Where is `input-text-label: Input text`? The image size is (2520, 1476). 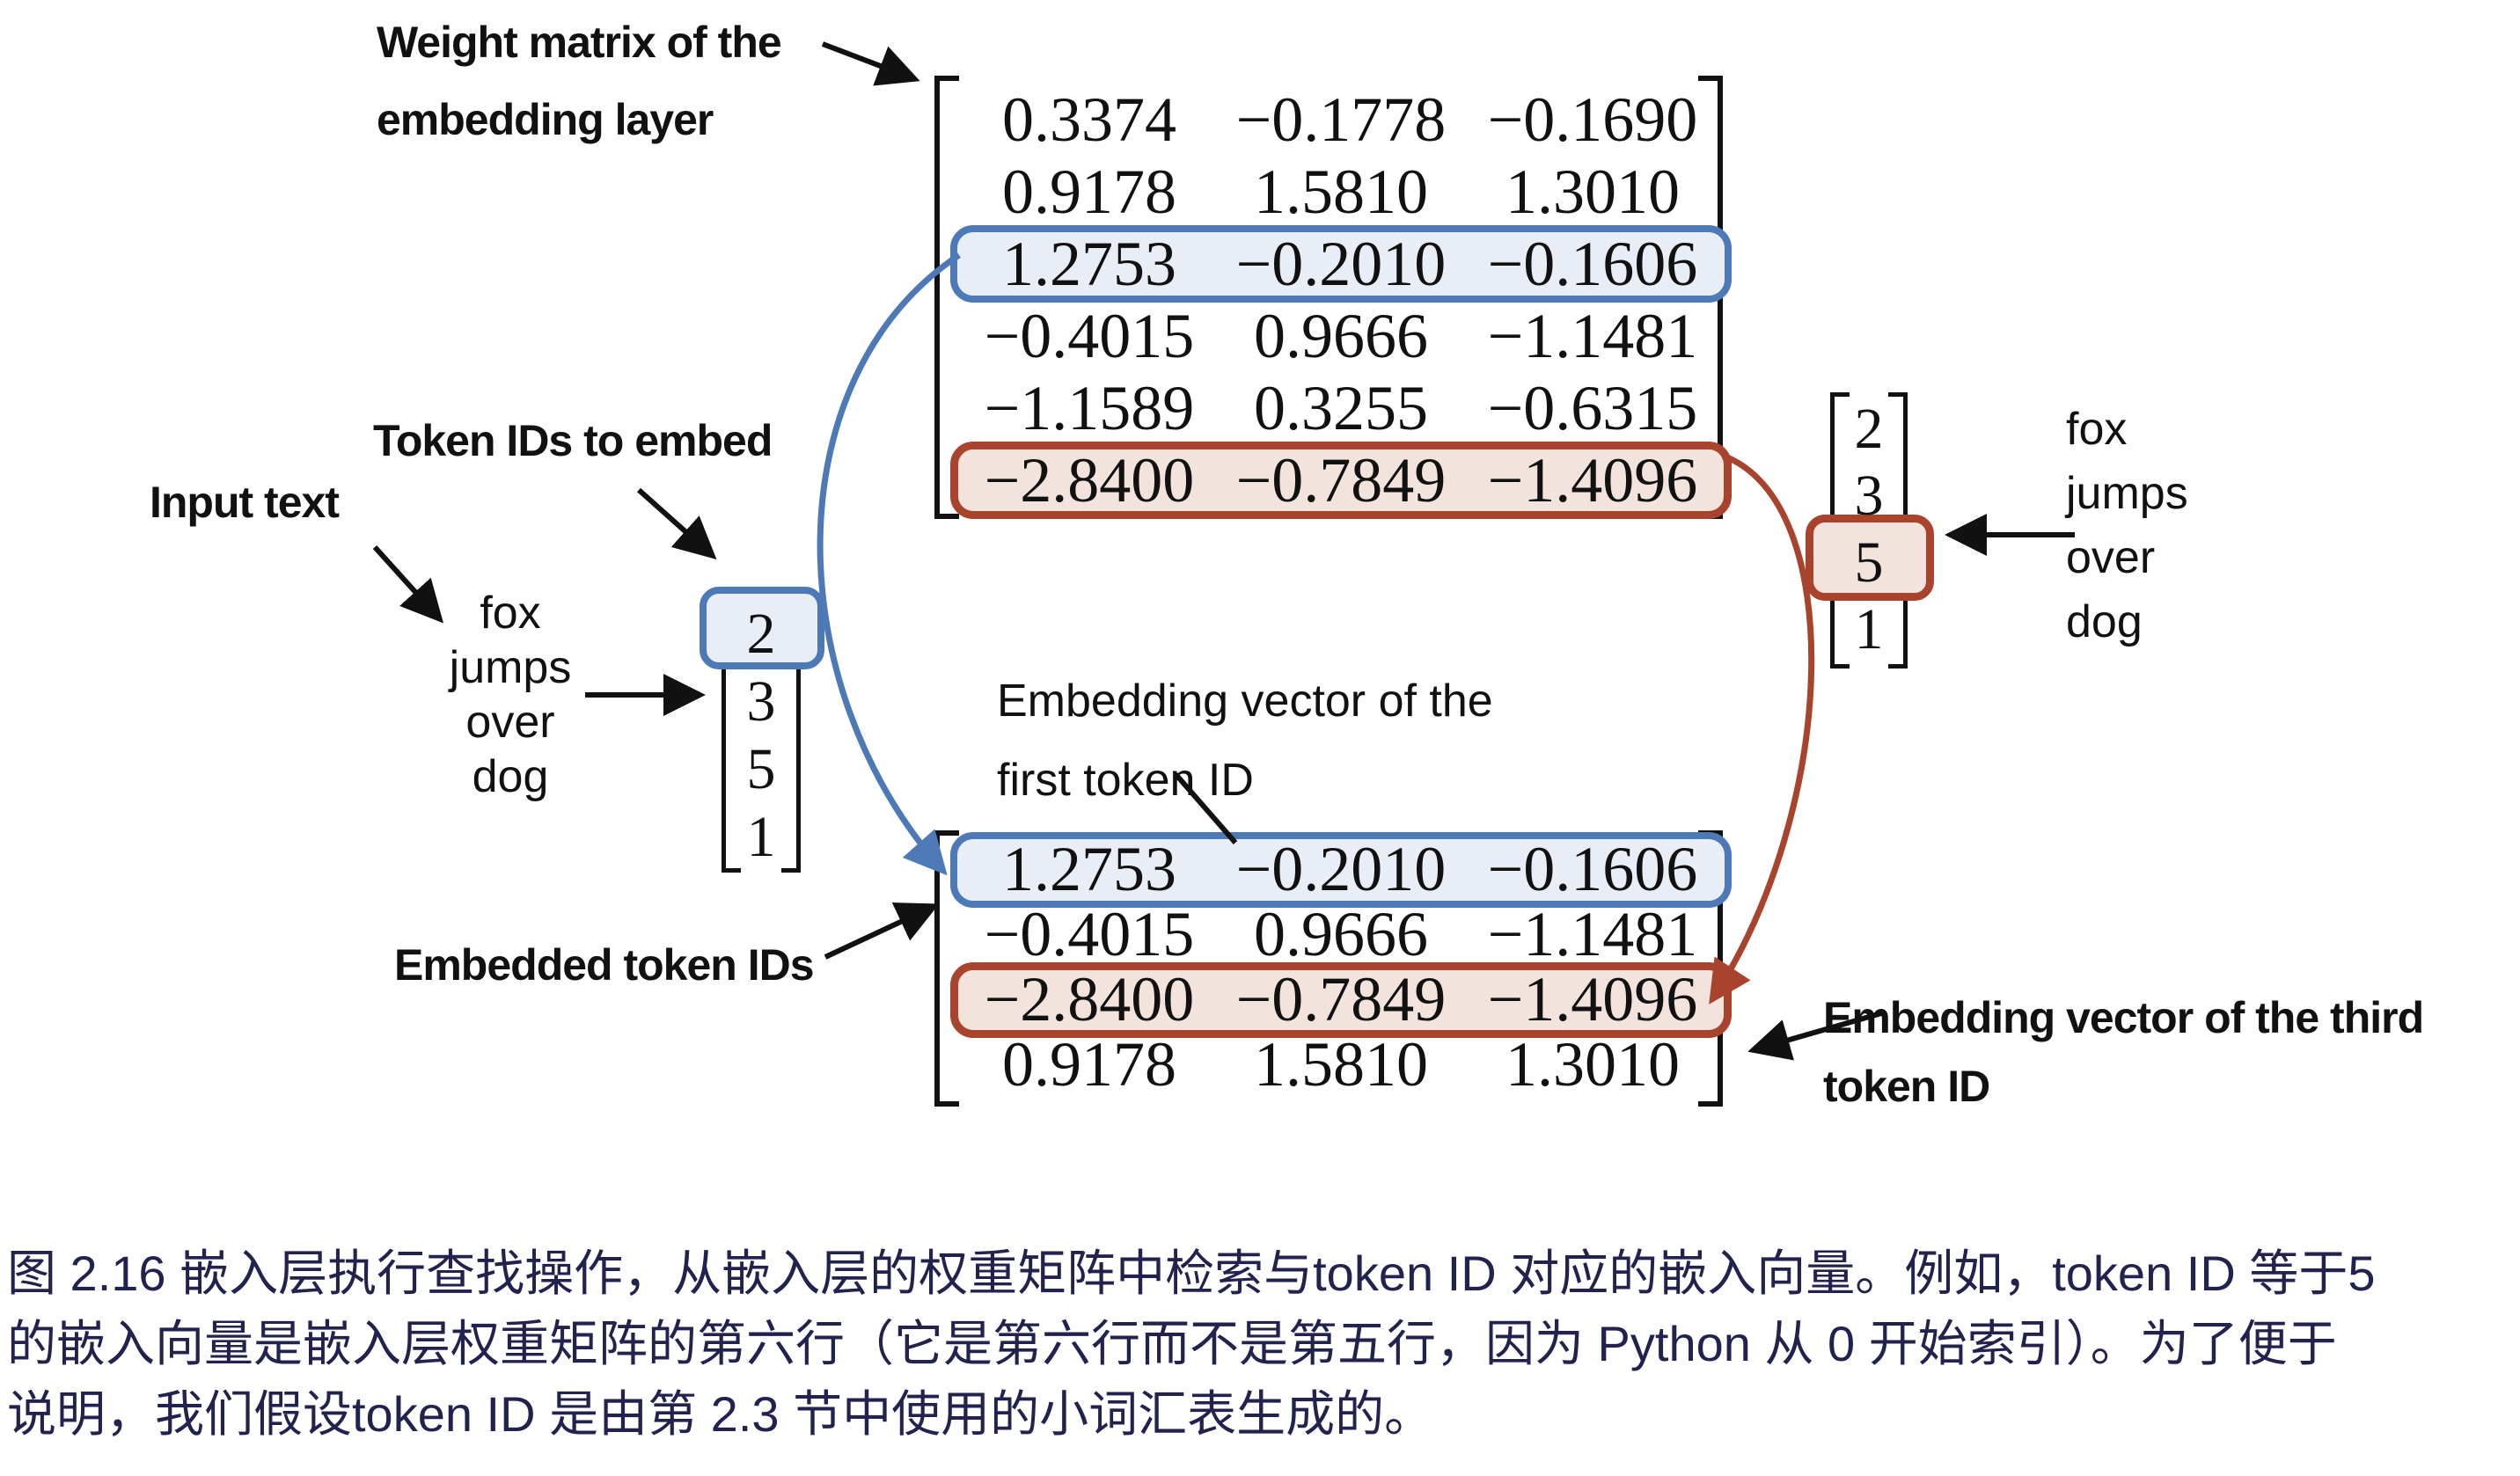
input-text-label: Input text is located at coordinates (245, 502).